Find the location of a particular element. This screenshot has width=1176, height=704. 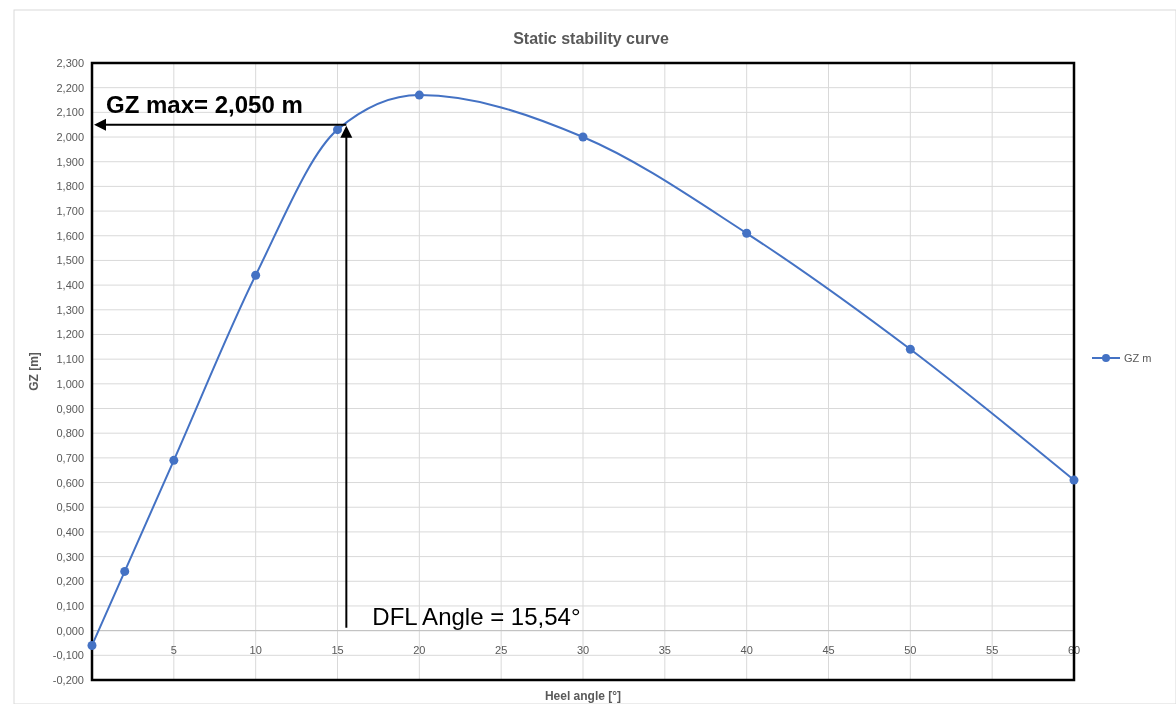

y-tick-label: 0,500 is located at coordinates (70, 507).